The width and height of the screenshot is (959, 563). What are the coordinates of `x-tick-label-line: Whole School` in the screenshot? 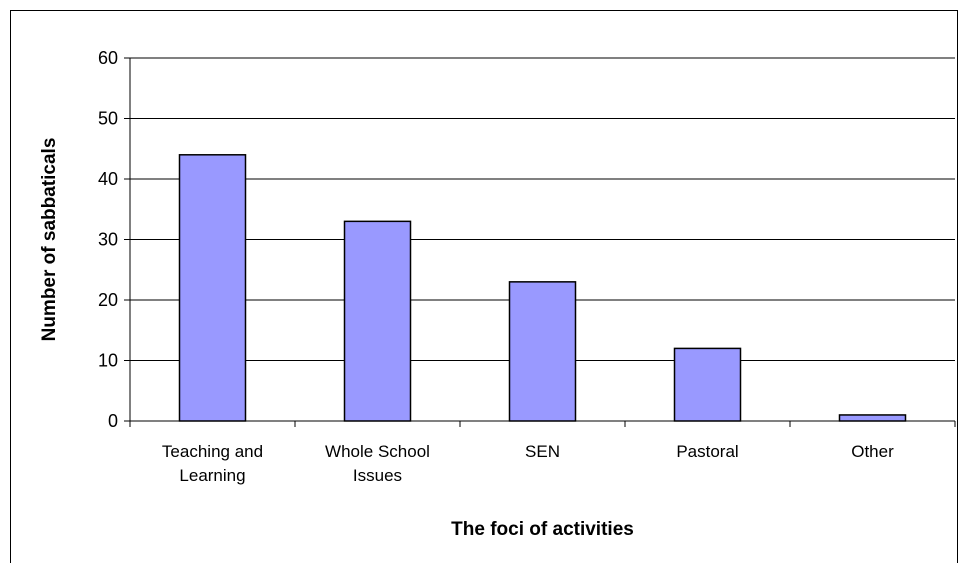 It's located at (377, 451).